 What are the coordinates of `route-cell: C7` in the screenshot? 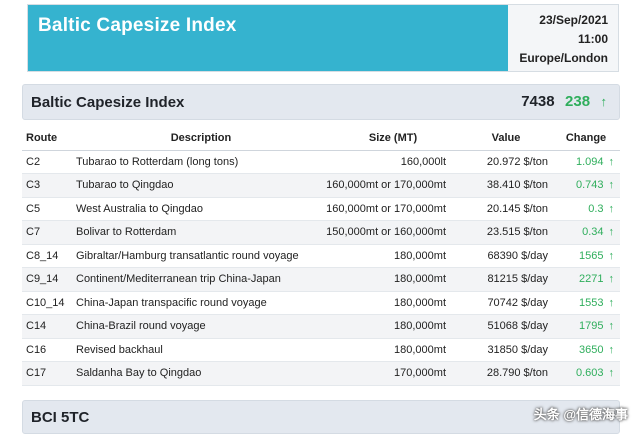 It's located at (45, 232).